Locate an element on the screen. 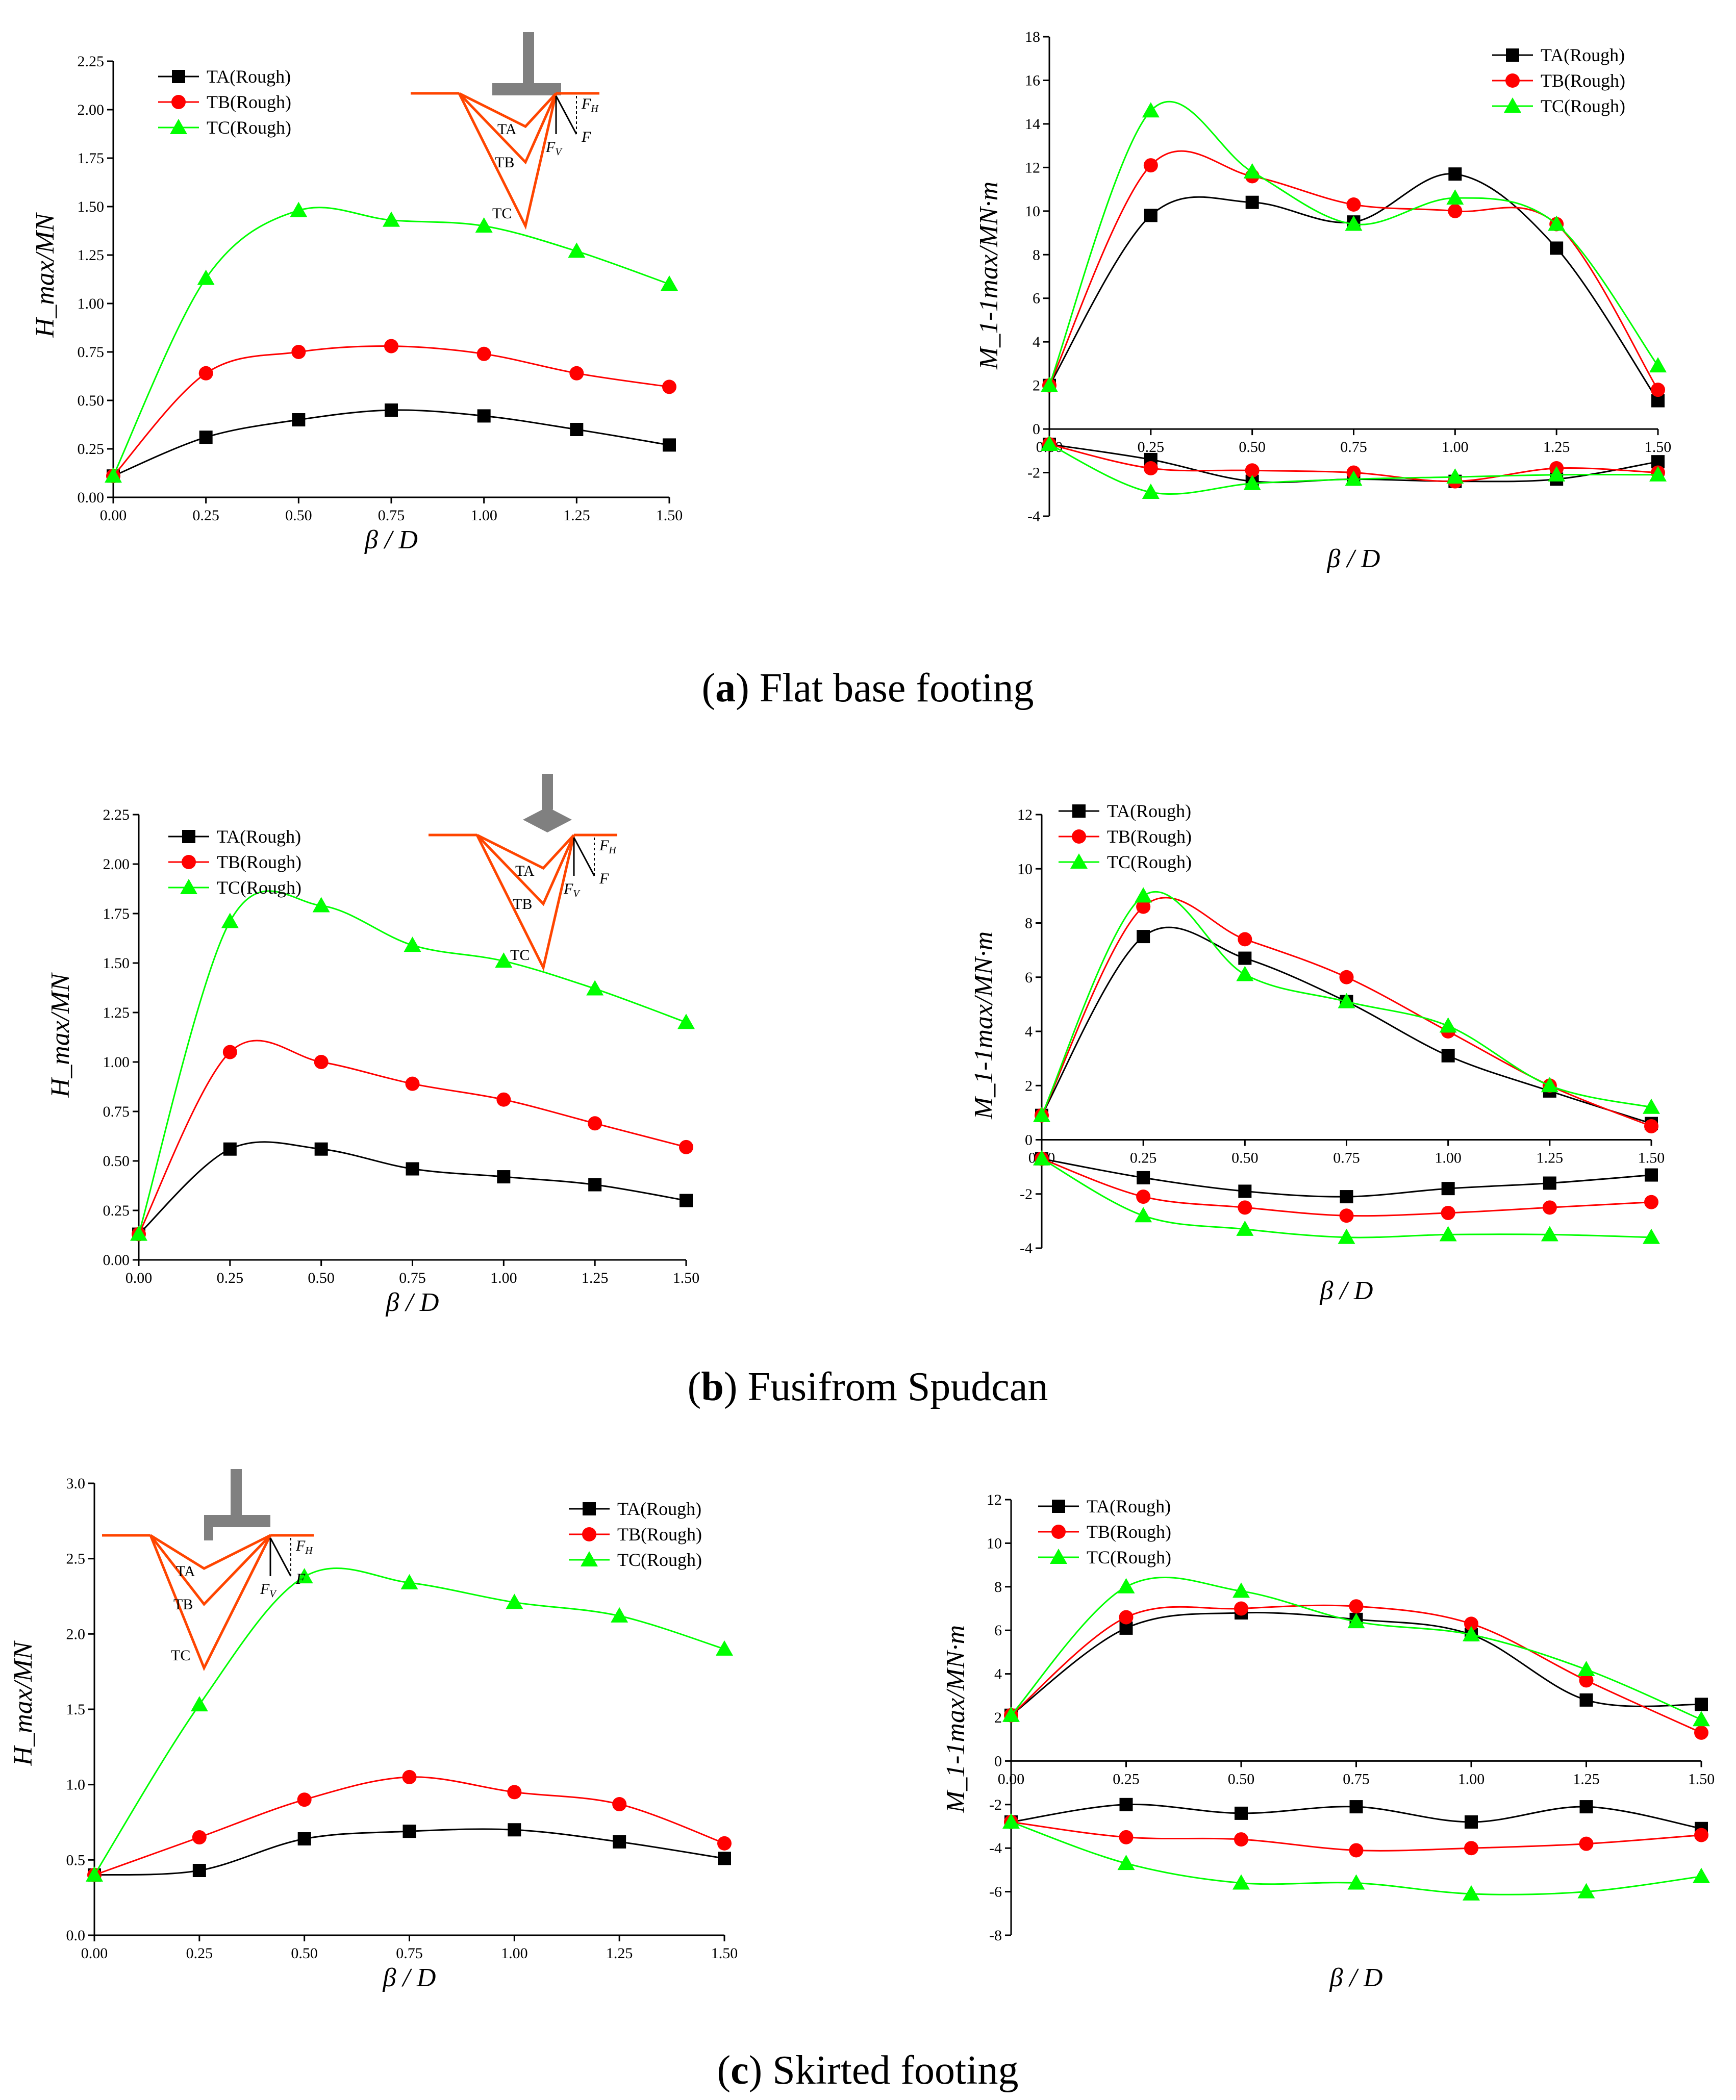 This screenshot has height=2100, width=1736. y-tick-label: 0.25 is located at coordinates (116, 1210).